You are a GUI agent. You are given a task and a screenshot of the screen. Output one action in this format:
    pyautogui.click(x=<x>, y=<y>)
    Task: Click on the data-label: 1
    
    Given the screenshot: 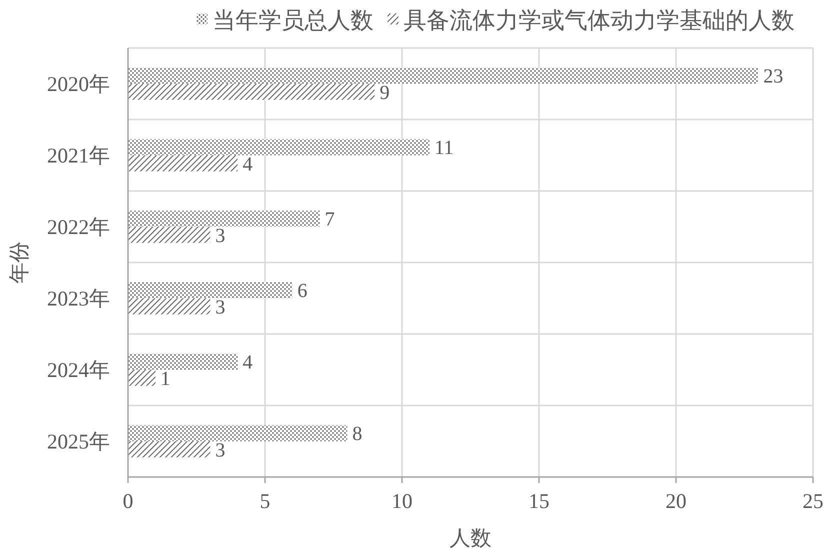 What is the action you would take?
    pyautogui.click(x=165, y=379)
    